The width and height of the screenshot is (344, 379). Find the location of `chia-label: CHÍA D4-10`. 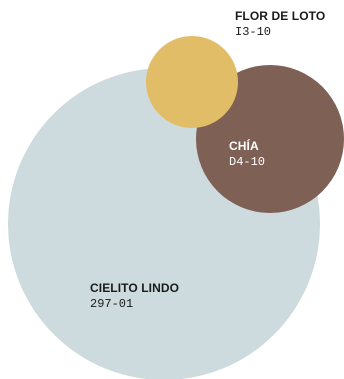

chia-label: CHÍA D4-10 is located at coordinates (247, 154).